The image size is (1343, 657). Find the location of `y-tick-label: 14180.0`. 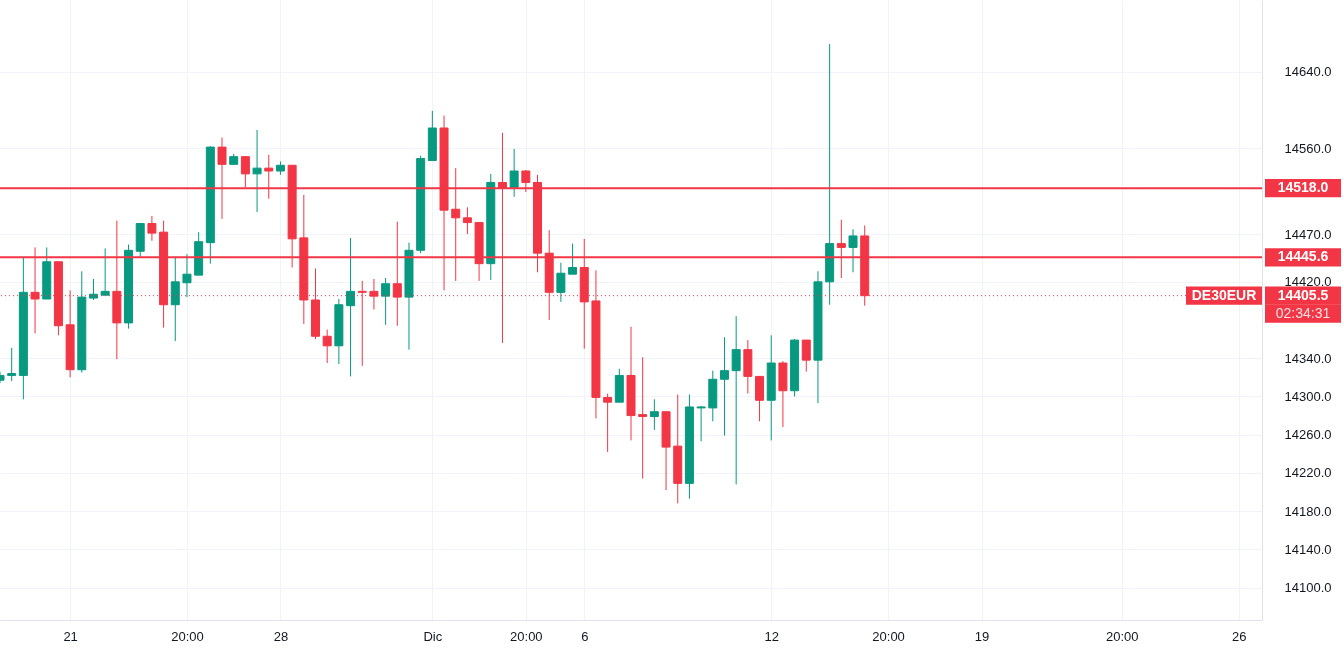

y-tick-label: 14180.0 is located at coordinates (1308, 511).